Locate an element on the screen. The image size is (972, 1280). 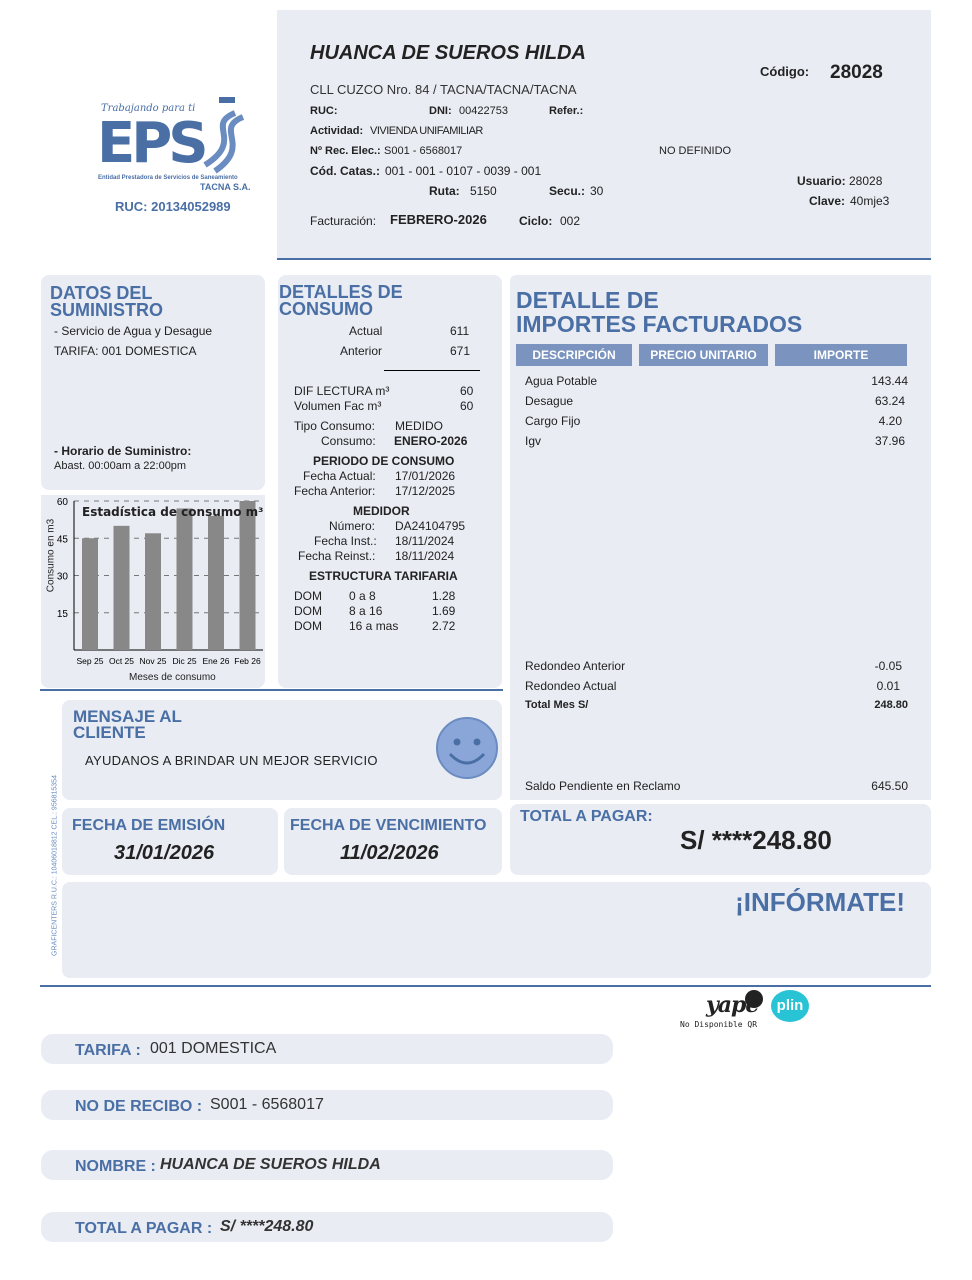
schedule-label: - Horario de Suministro: is located at coordinates (123, 451).